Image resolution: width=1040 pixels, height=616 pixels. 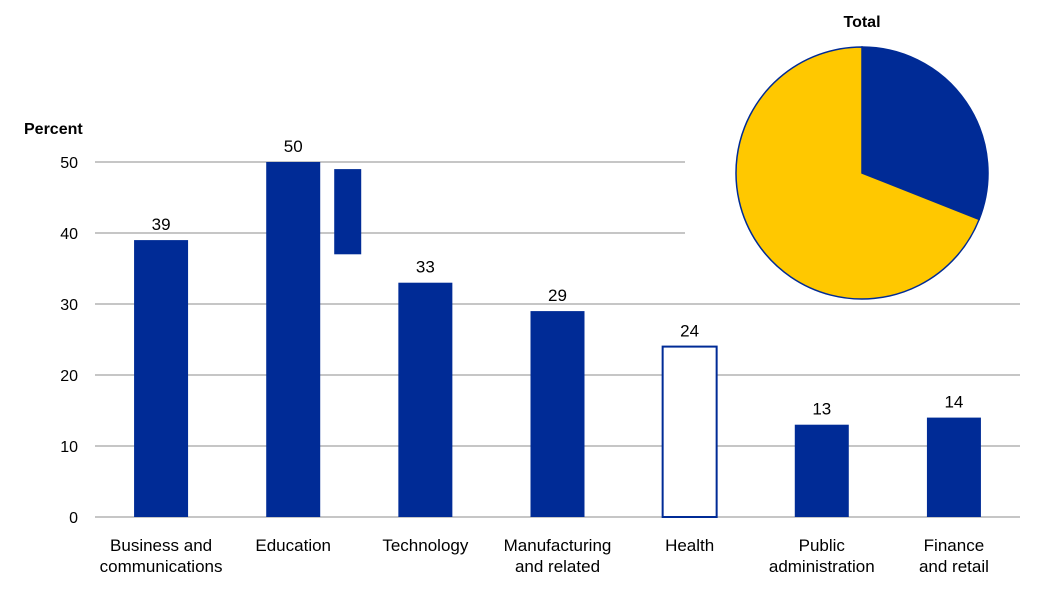 I want to click on y-axis-title: Percent, so click(x=53, y=129).